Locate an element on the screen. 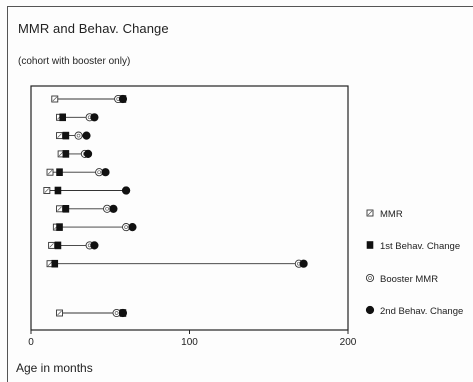  mmr-point-7-hatch is located at coordinates (59, 209).